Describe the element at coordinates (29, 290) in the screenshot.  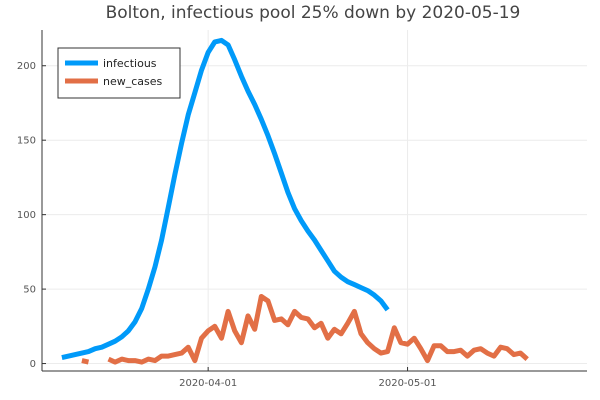
I see `y-tick-label: 50` at that location.